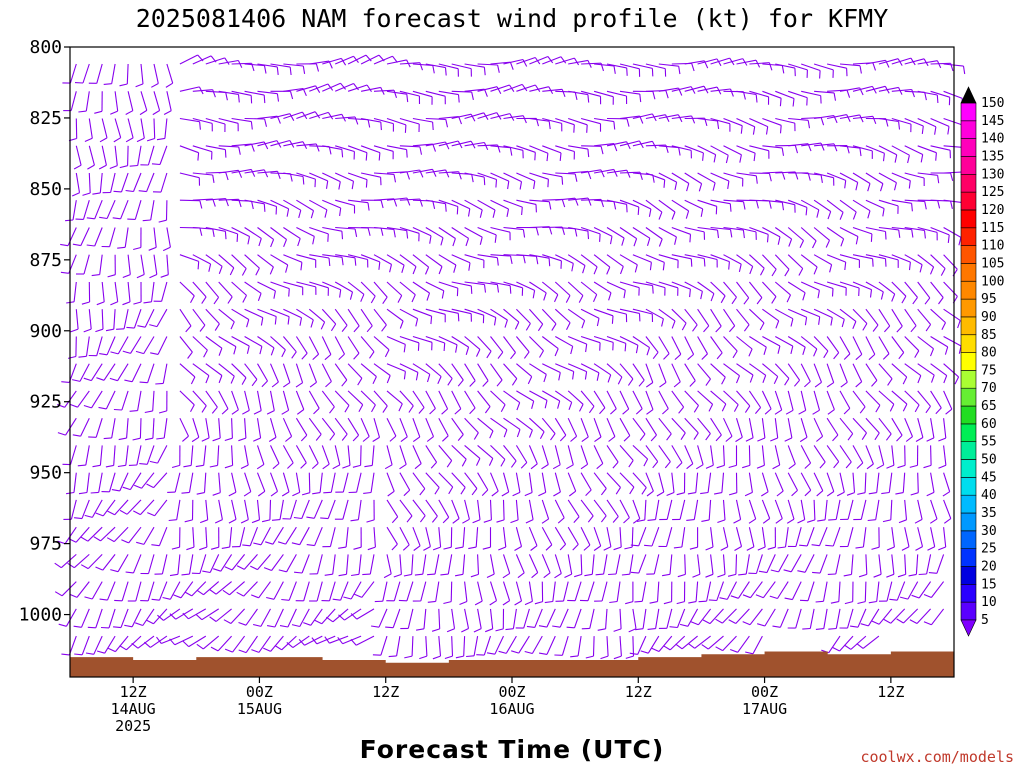  What do you see at coordinates (992, 263) in the screenshot?
I see `colorbar-label: 105` at bounding box center [992, 263].